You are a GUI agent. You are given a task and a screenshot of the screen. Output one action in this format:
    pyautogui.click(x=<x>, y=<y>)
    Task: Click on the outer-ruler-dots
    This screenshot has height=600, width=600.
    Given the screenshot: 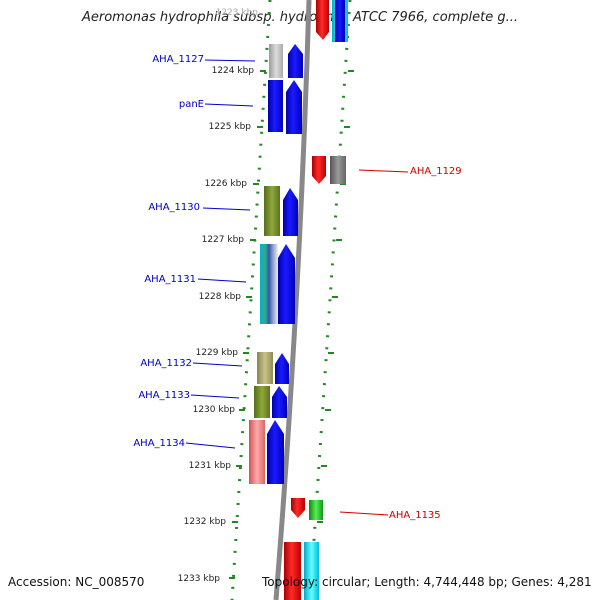 What is the action you would take?
    pyautogui.click(x=330, y=300)
    